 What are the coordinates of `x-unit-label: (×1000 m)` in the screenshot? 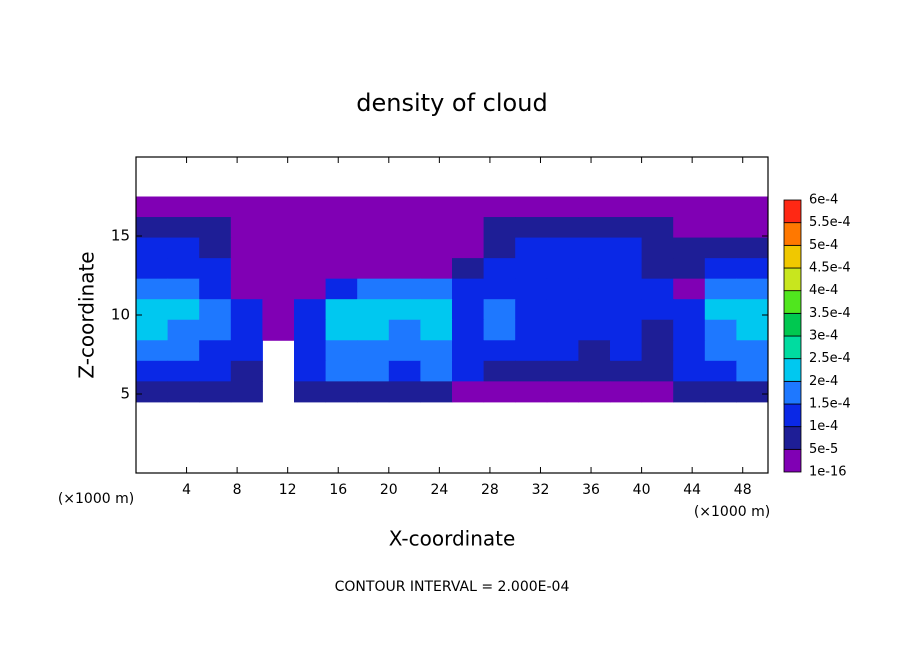 It's located at (732, 512).